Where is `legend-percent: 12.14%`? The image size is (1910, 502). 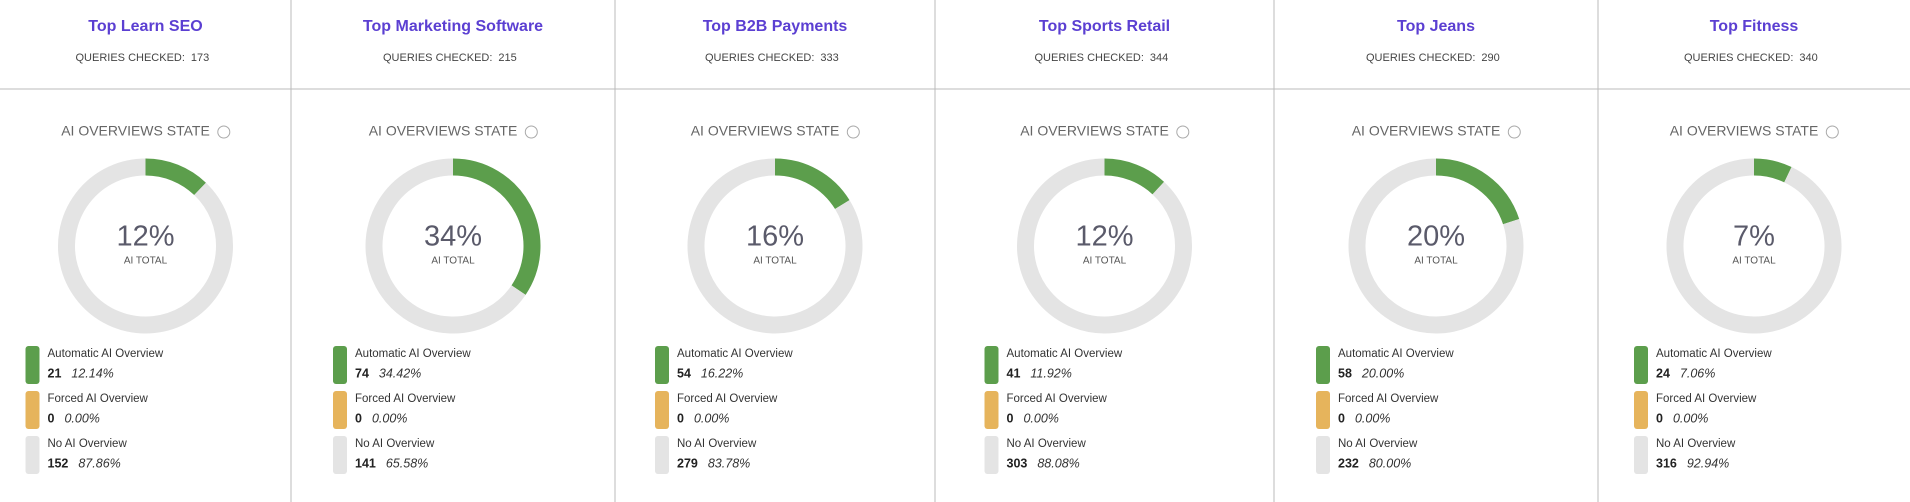 legend-percent: 12.14% is located at coordinates (92, 373).